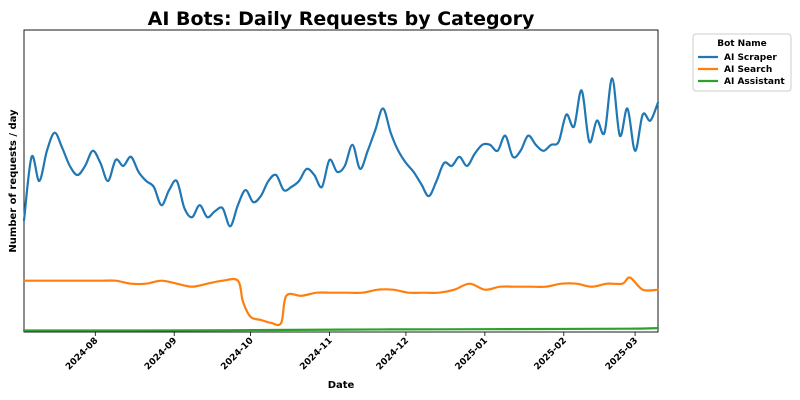 The width and height of the screenshot is (800, 400). I want to click on x-tick-label: 2024-09, so click(161, 354).